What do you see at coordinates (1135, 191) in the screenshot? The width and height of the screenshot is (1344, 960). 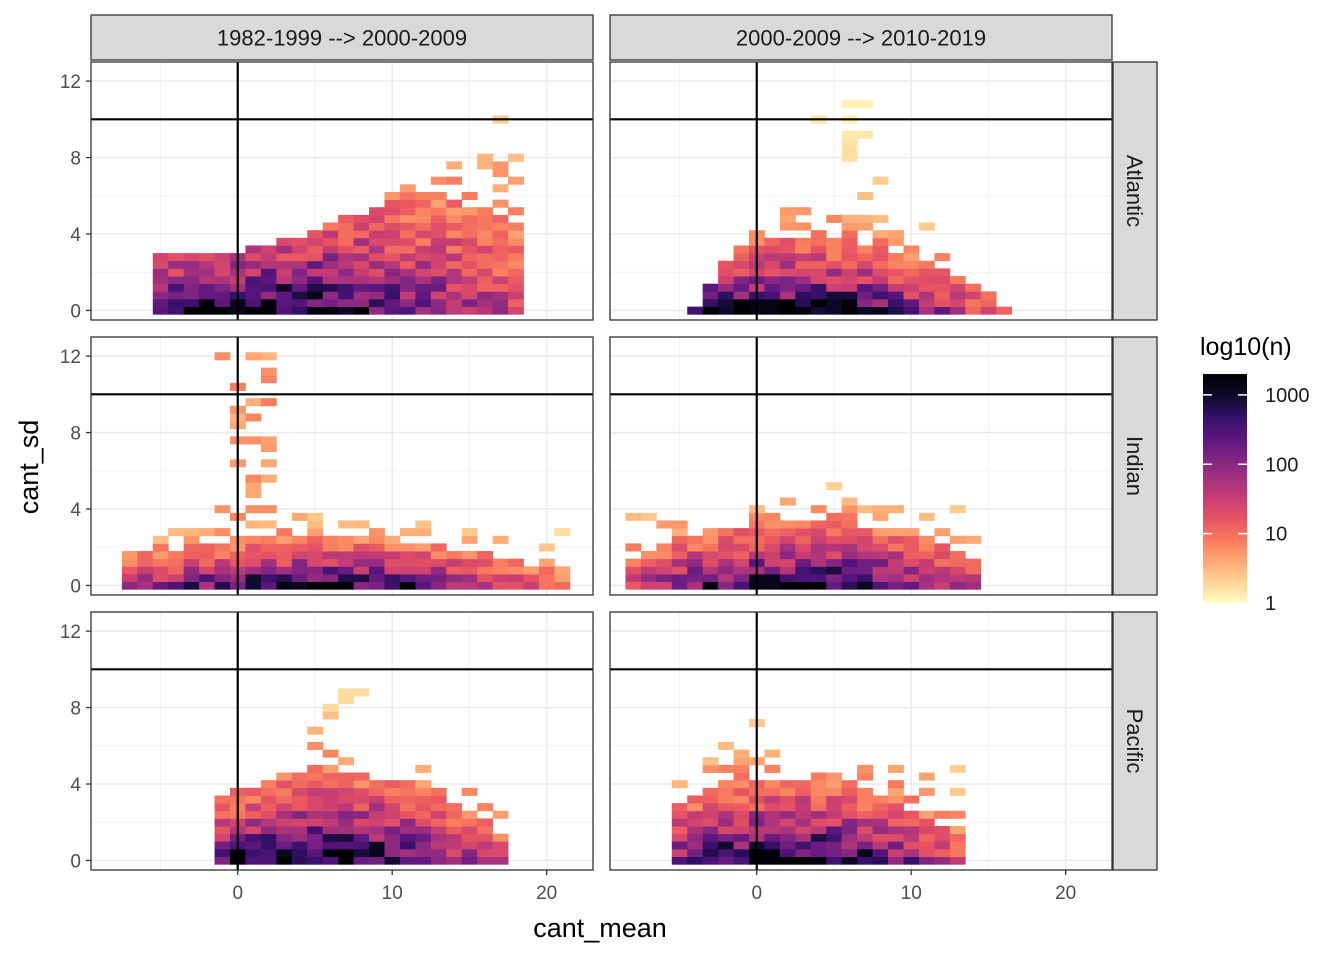 I see `row-strip` at bounding box center [1135, 191].